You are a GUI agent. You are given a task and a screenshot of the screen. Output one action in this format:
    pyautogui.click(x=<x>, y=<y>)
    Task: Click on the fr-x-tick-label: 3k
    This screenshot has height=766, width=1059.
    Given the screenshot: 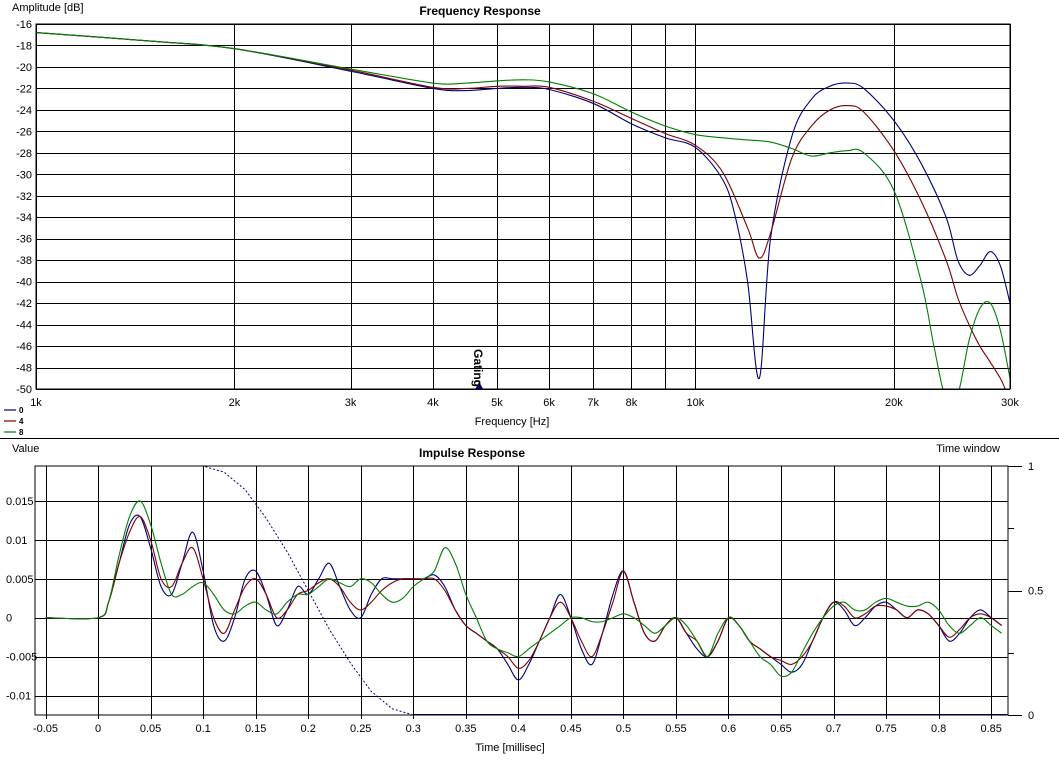 What is the action you would take?
    pyautogui.click(x=351, y=403)
    